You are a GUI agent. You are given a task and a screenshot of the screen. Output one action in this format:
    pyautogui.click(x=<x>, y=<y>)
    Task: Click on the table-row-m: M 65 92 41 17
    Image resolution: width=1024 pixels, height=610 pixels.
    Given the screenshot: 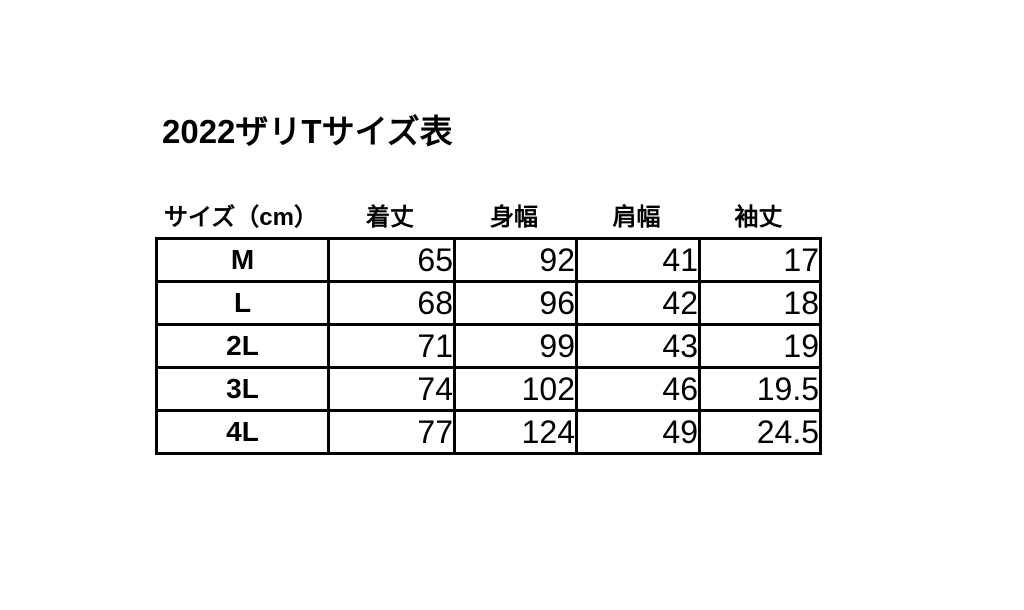 What is the action you would take?
    pyautogui.click(x=488, y=260)
    